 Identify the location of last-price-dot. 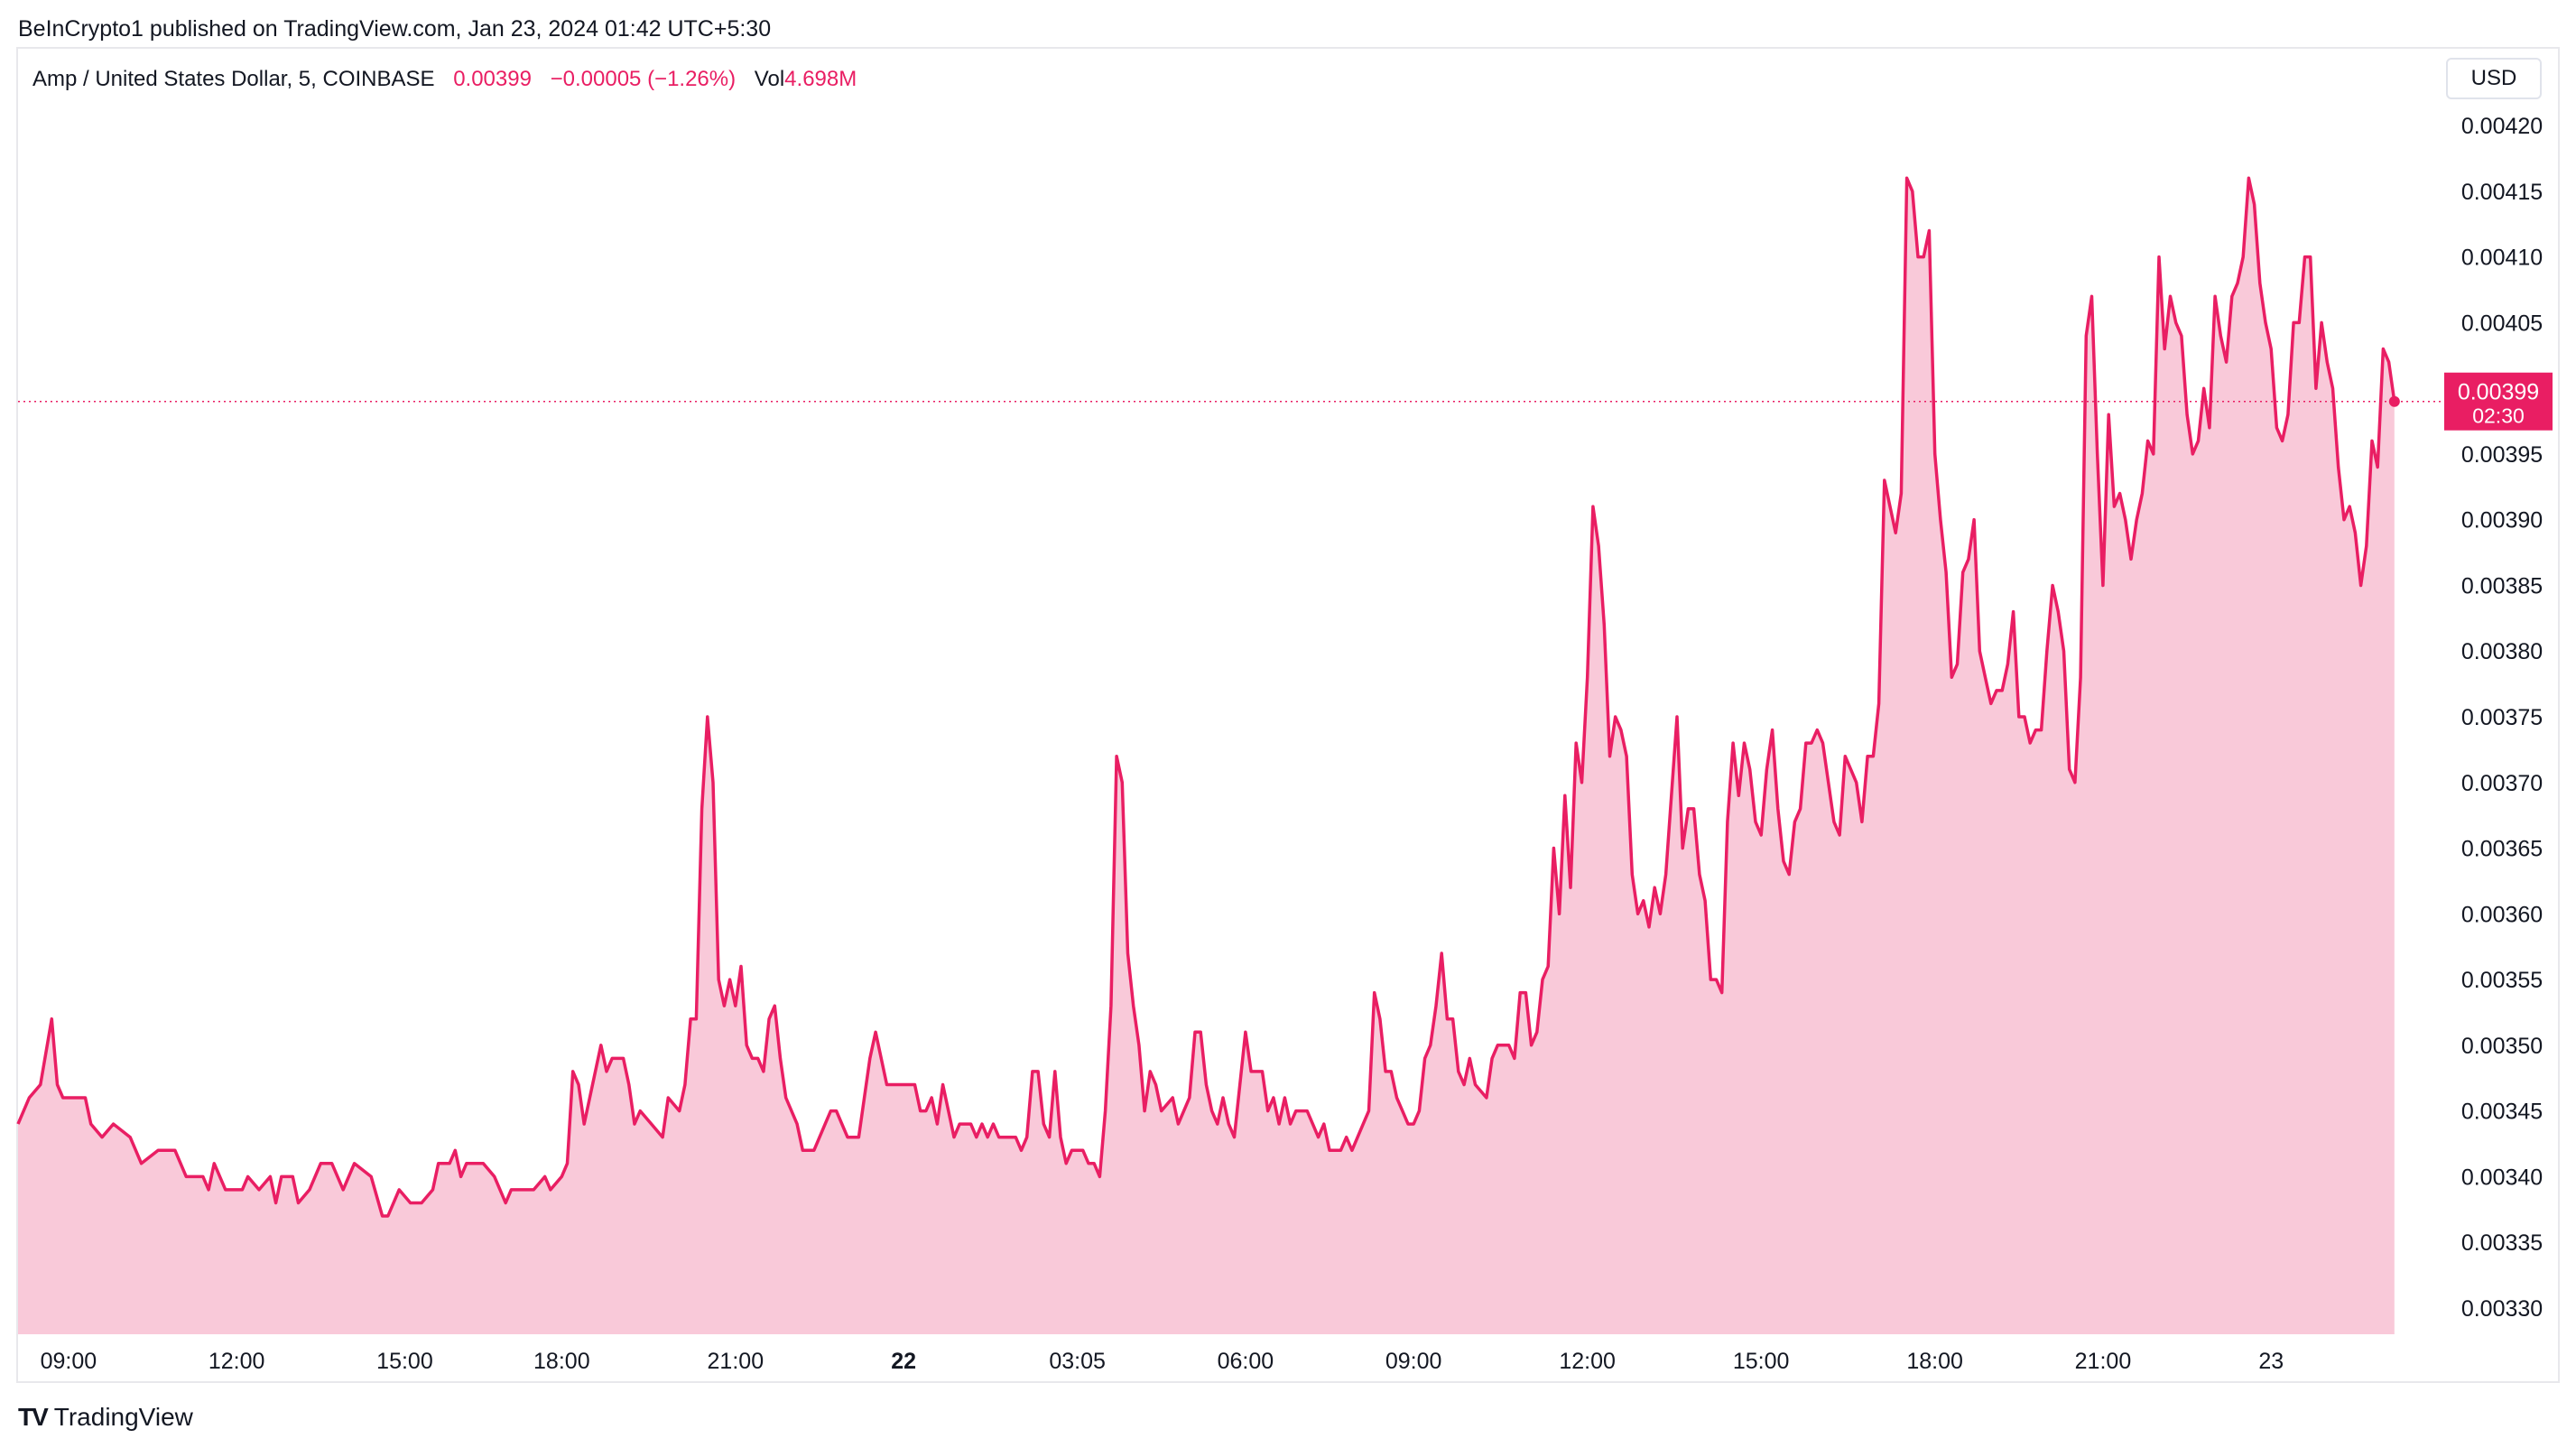
(2394, 401).